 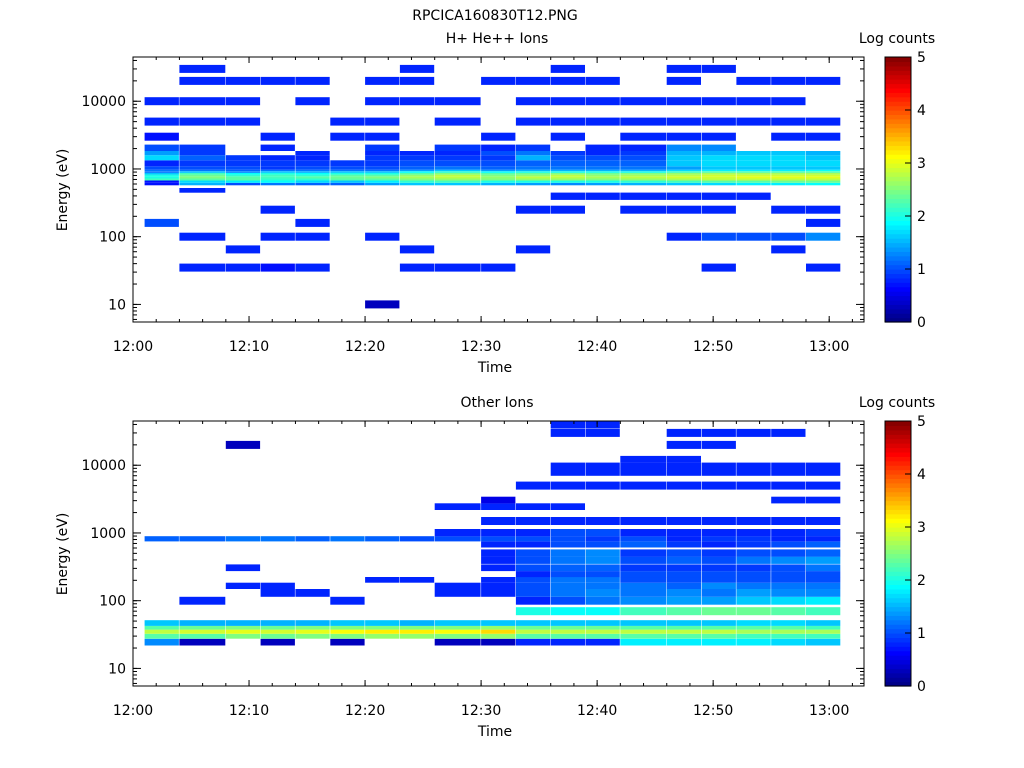 I want to click on x-tick-label: 12:00, so click(x=133, y=347).